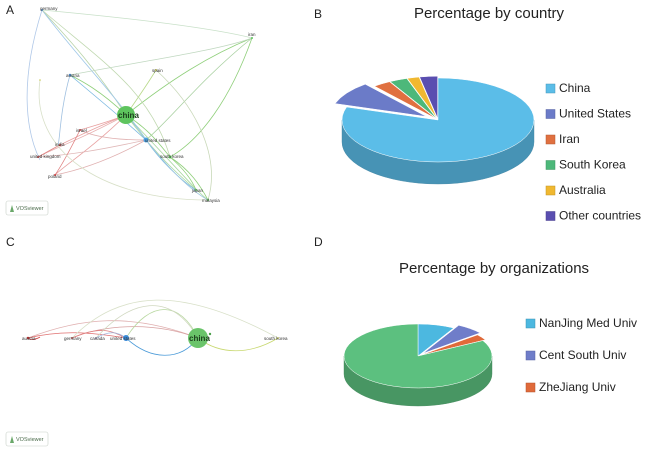 The height and width of the screenshot is (453, 657). Describe the element at coordinates (252, 34) in the screenshot. I see `network-node-label: iran` at that location.